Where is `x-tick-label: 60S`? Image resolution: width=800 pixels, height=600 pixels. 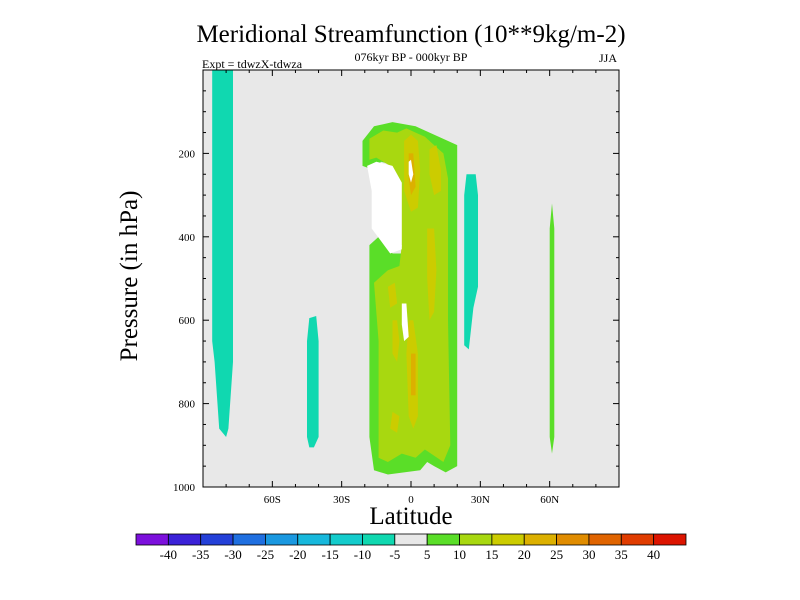 x-tick-label: 60S is located at coordinates (272, 500).